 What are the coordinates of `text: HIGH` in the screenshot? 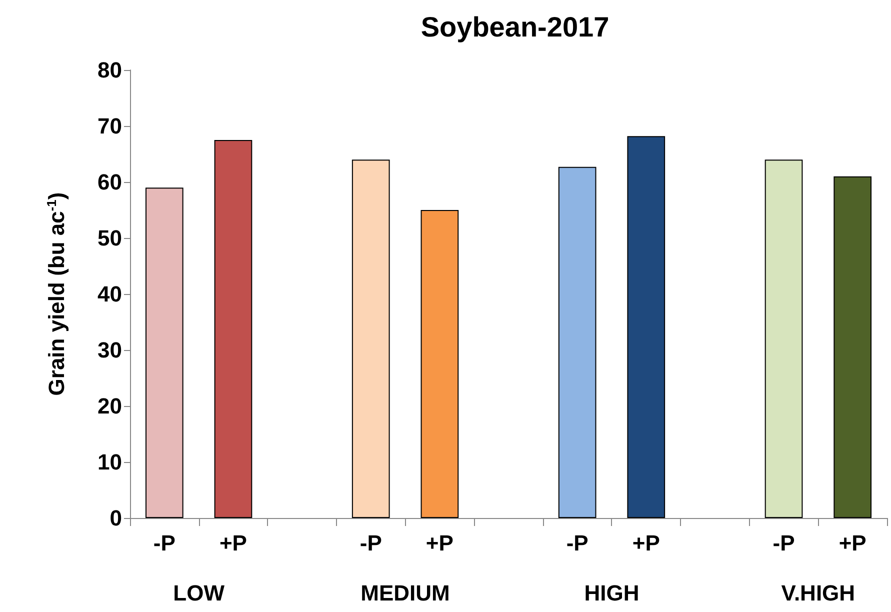 It's located at (612, 593).